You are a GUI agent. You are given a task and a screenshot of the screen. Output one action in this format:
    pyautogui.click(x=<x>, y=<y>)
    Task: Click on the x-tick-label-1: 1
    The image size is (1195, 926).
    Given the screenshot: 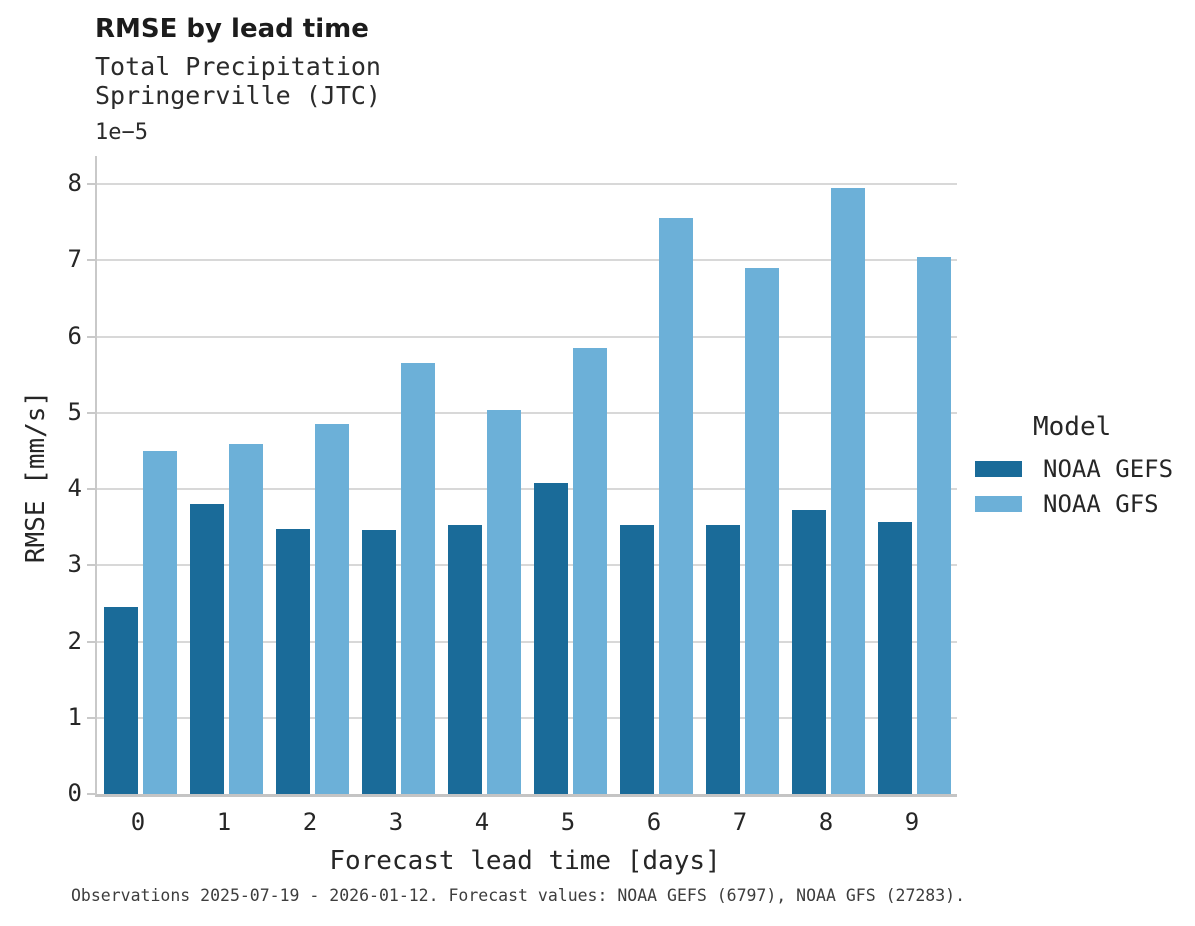 What is the action you would take?
    pyautogui.click(x=224, y=822)
    